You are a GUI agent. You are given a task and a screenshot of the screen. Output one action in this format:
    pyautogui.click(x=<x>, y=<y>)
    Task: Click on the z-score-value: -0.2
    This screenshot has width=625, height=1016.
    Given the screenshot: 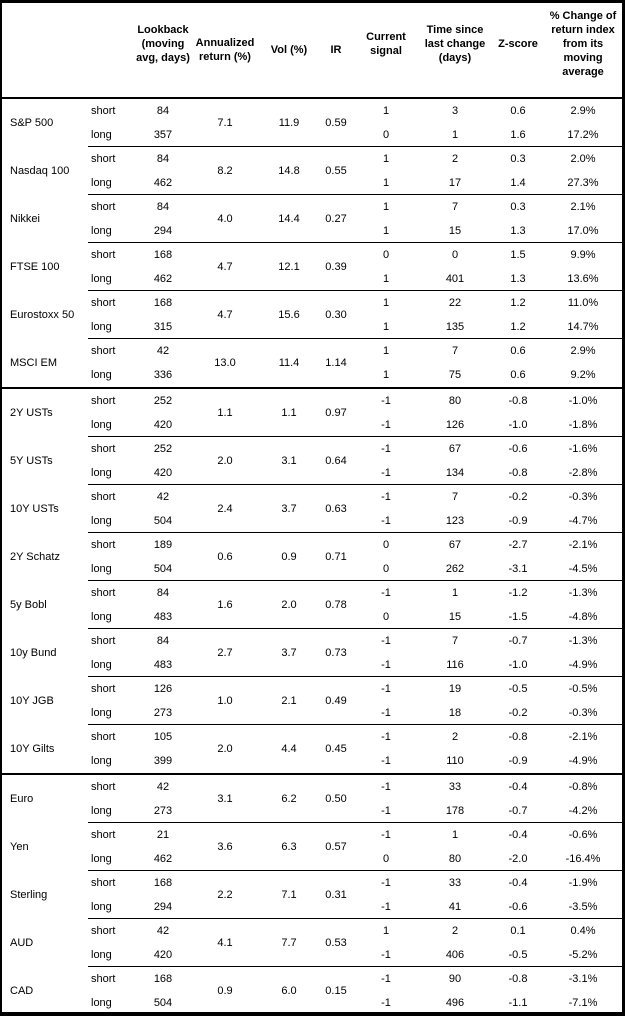 What is the action you would take?
    pyautogui.click(x=518, y=713)
    